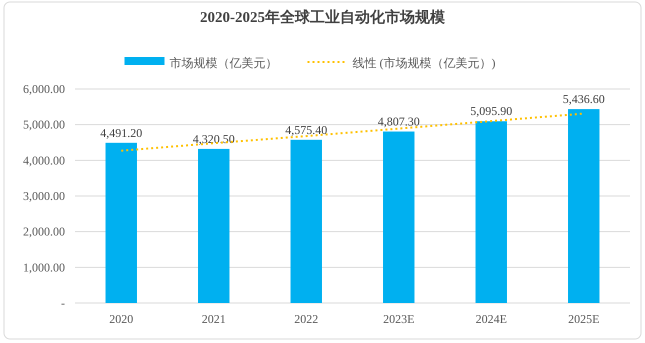  I want to click on y-tick-label: 3,000.00, so click(44, 196).